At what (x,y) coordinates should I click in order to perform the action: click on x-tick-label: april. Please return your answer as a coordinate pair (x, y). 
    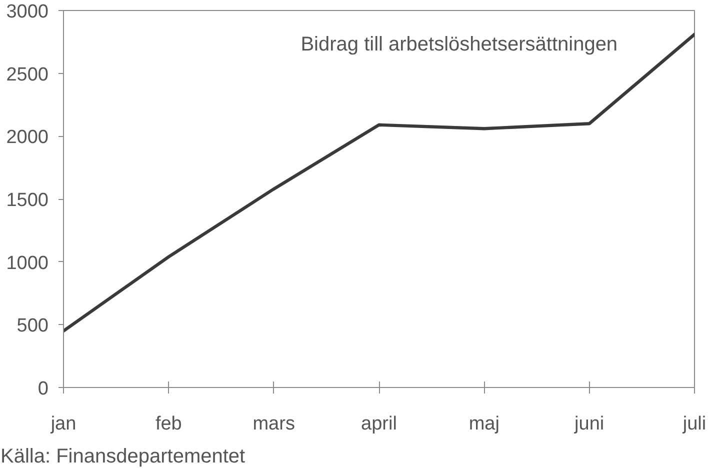
    Looking at the image, I should click on (379, 424).